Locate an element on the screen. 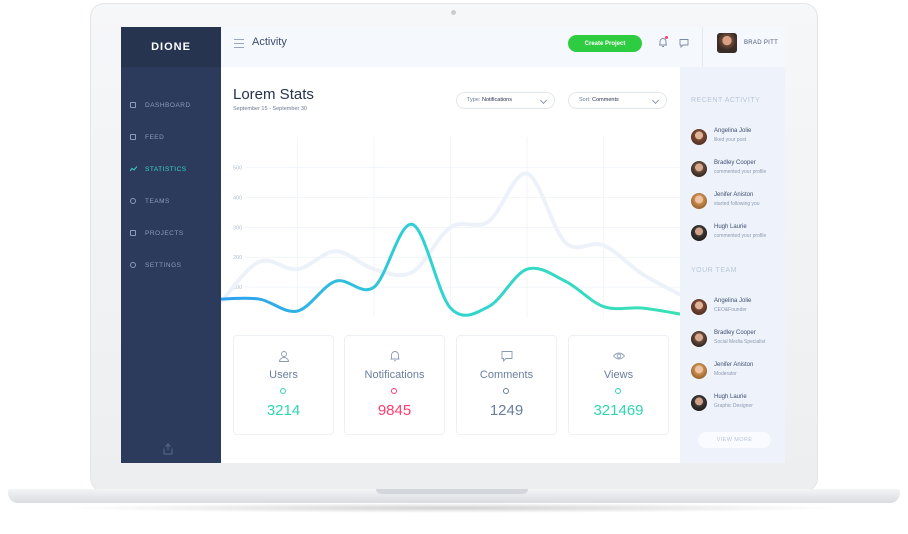 The image size is (908, 534). create-project-button: Create Project is located at coordinates (605, 43).